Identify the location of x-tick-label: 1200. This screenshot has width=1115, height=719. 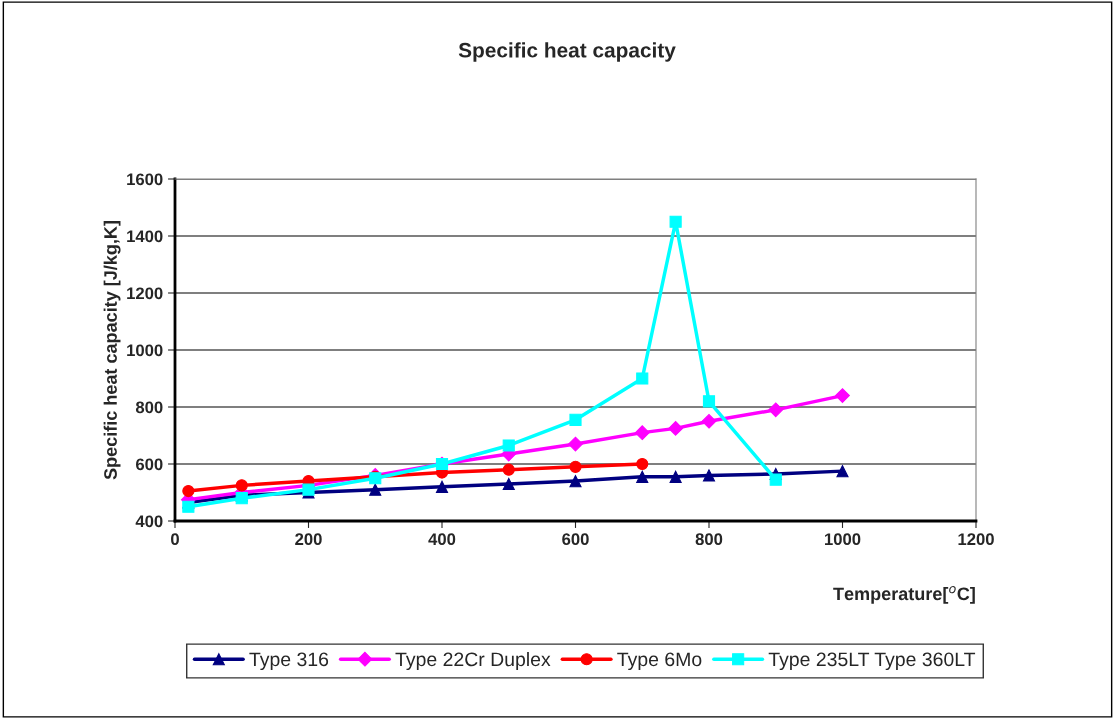
(976, 539).